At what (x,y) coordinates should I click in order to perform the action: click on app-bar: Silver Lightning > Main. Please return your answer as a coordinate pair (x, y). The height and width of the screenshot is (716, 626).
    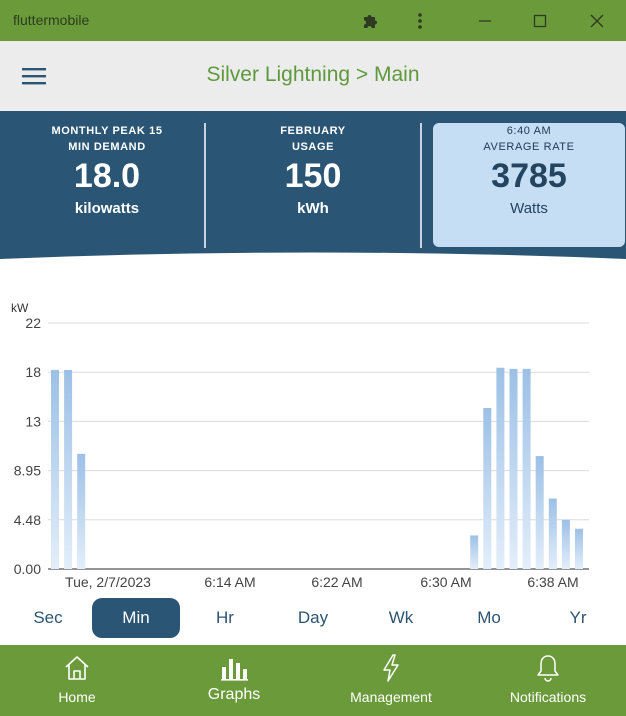
    Looking at the image, I should click on (313, 76).